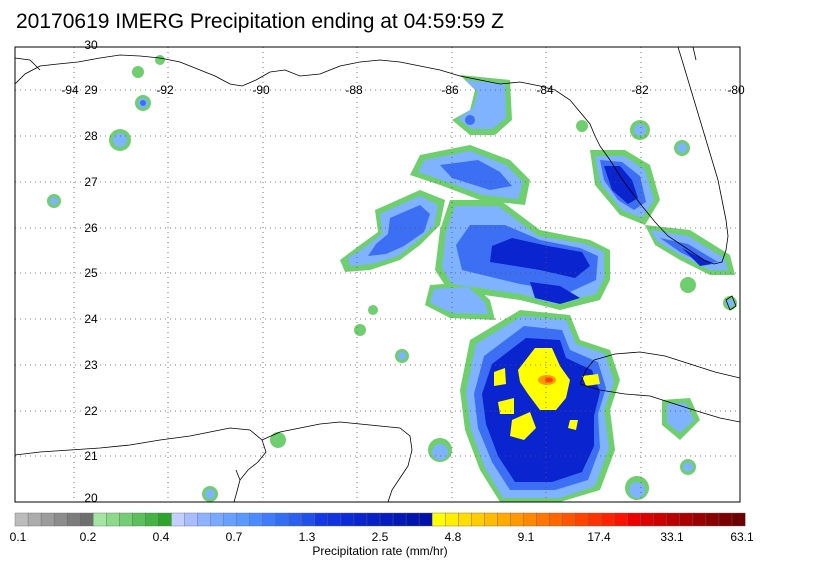 The image size is (826, 571). Describe the element at coordinates (234, 537) in the screenshot. I see `colorbar-tick-label: 0.7` at that location.